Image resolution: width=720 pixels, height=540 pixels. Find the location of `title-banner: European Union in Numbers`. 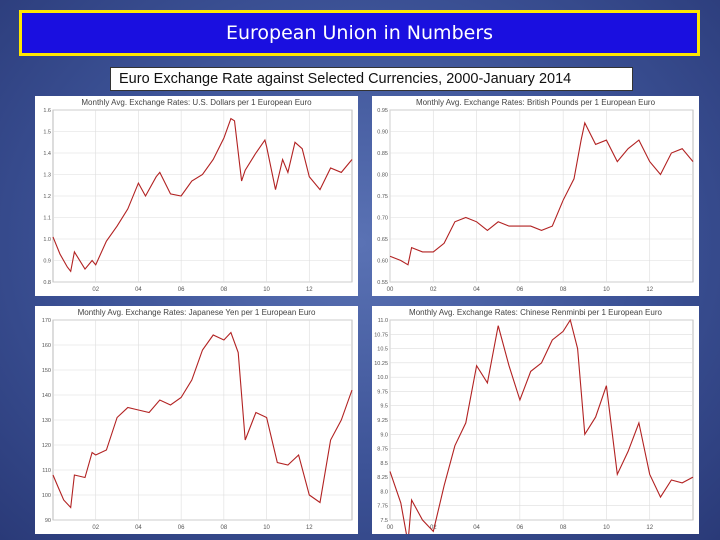

title-banner: European Union in Numbers is located at coordinates (359, 33).